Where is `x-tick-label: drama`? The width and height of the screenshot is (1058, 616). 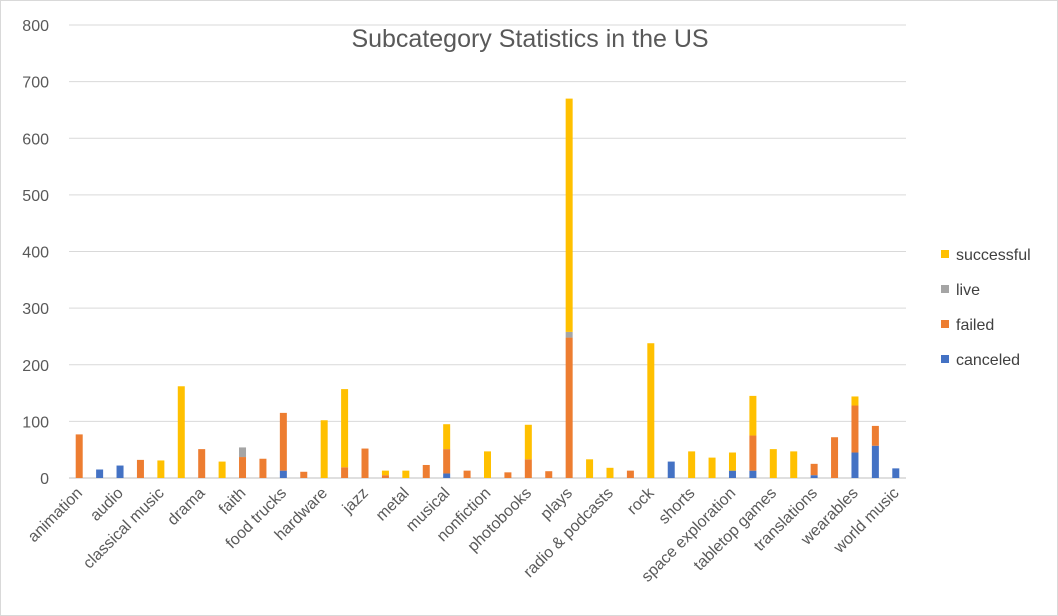
x-tick-label: drama is located at coordinates (186, 507).